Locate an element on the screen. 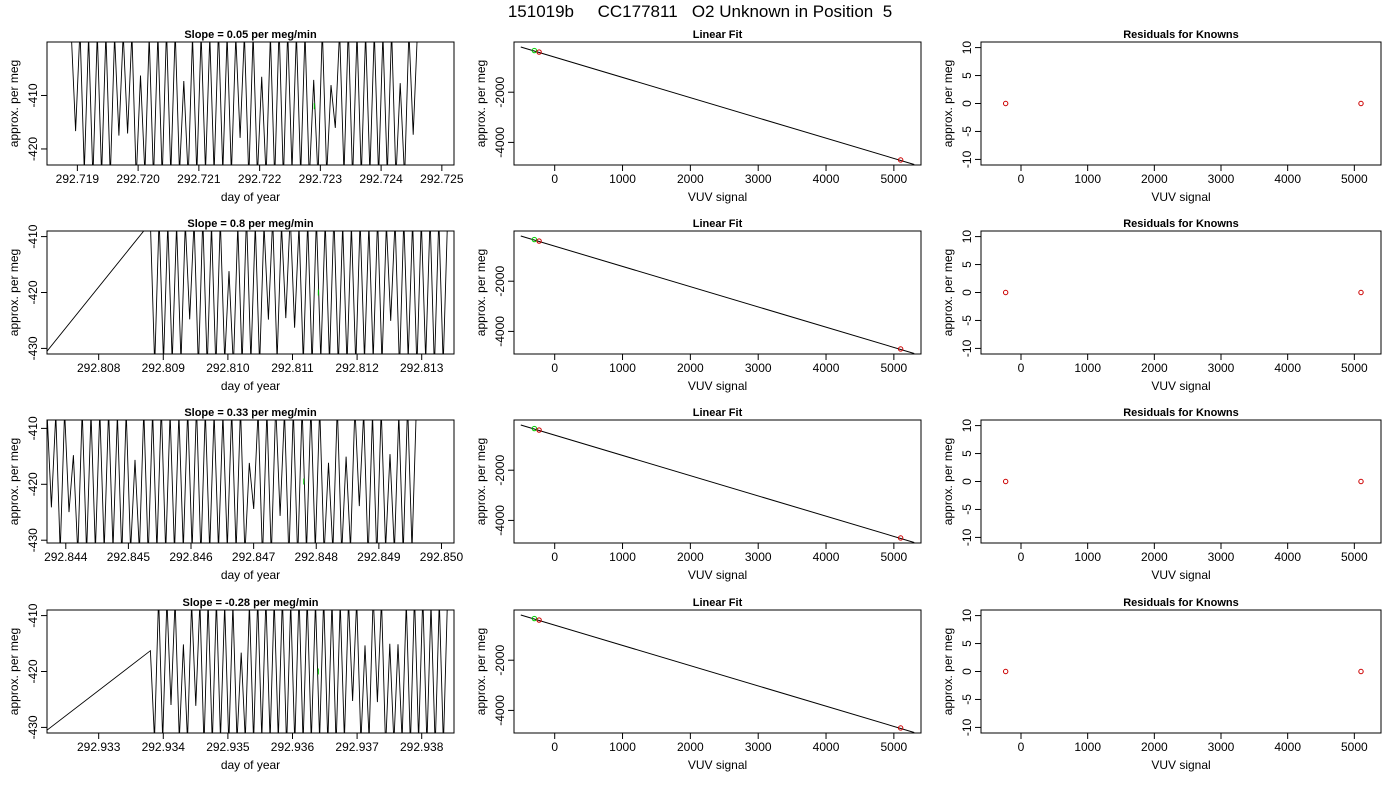 Image resolution: width=1400 pixels, height=800 pixels. x-tick-label: 292.845 is located at coordinates (129, 557).